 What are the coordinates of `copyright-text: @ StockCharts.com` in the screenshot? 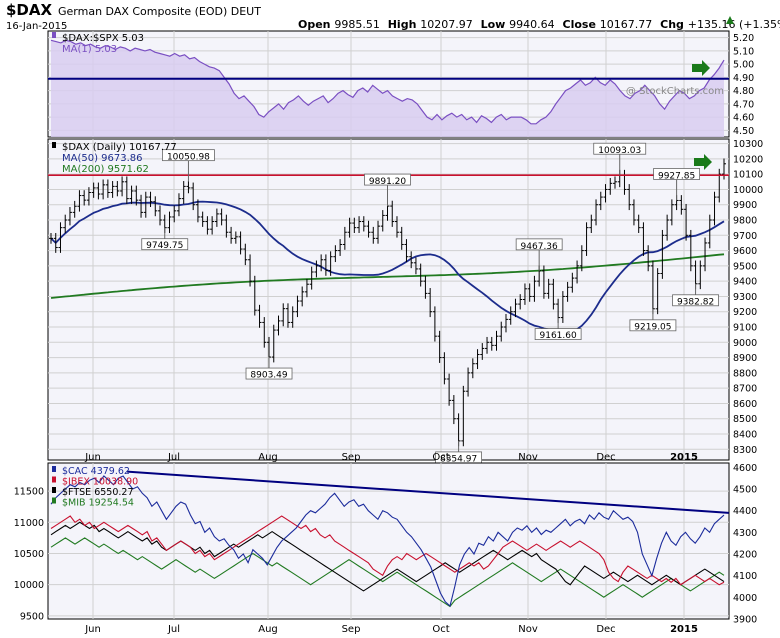 It's located at (675, 91).